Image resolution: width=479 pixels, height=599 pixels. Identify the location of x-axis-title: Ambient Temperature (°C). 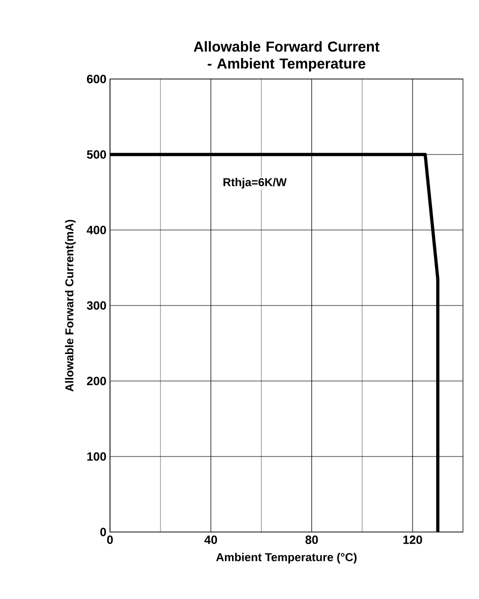
(286, 558).